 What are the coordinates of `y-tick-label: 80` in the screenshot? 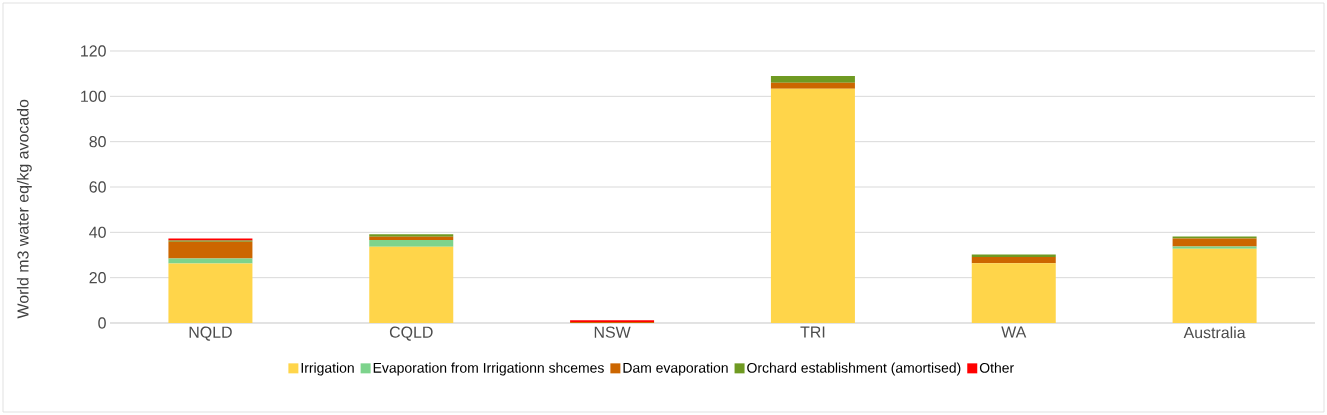 It's located at (97, 142).